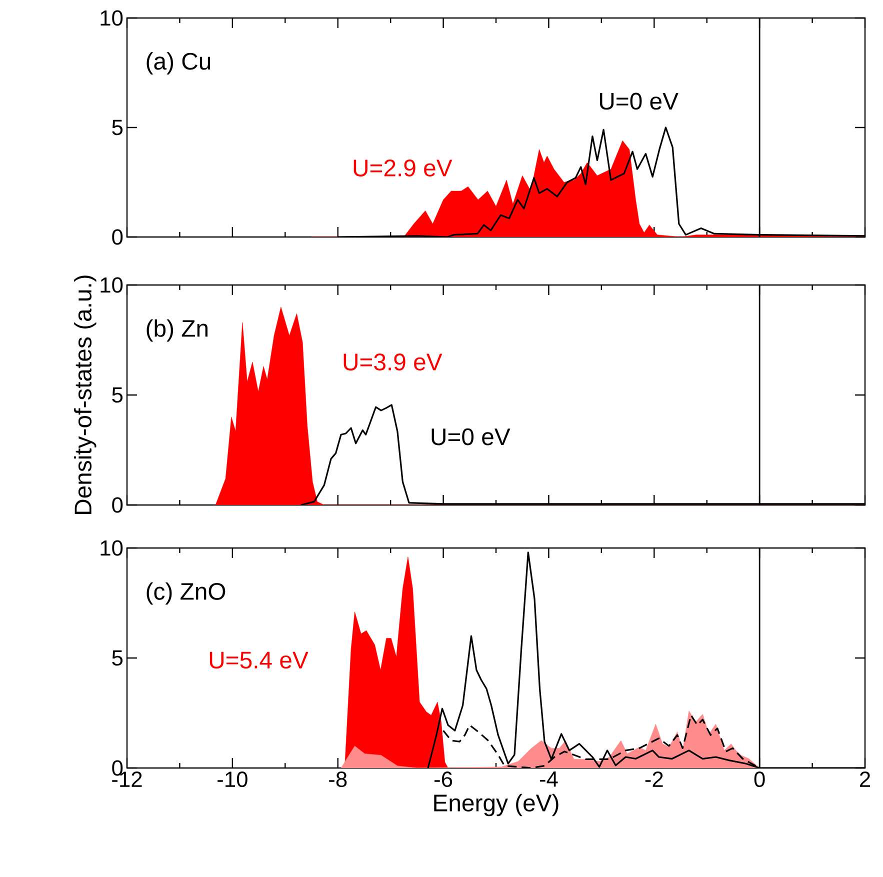  What do you see at coordinates (393, 362) in the screenshot?
I see `series-label: U=3.9 eV` at bounding box center [393, 362].